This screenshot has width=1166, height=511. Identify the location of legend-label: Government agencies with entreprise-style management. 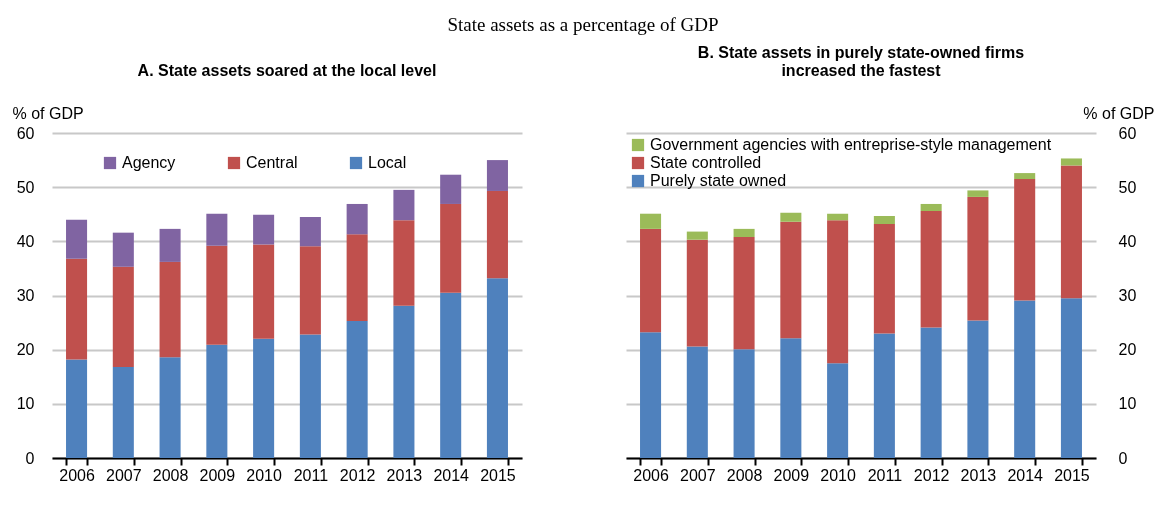
(851, 144).